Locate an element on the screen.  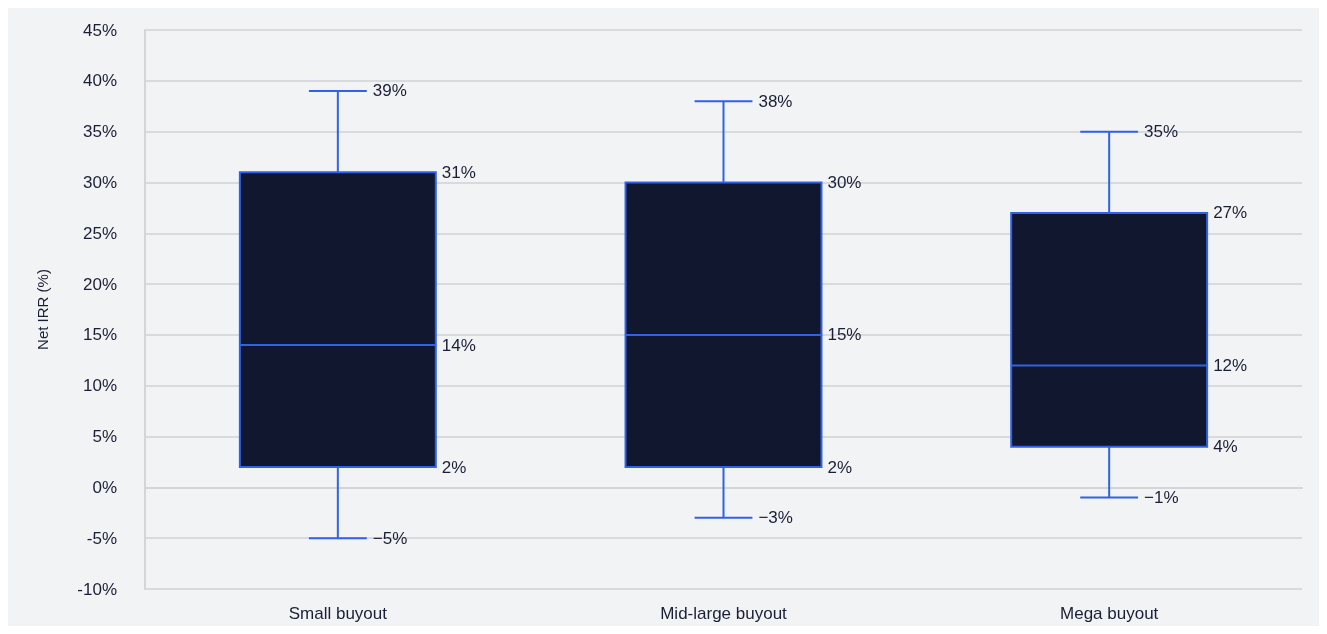
annotation: 27% is located at coordinates (1230, 213).